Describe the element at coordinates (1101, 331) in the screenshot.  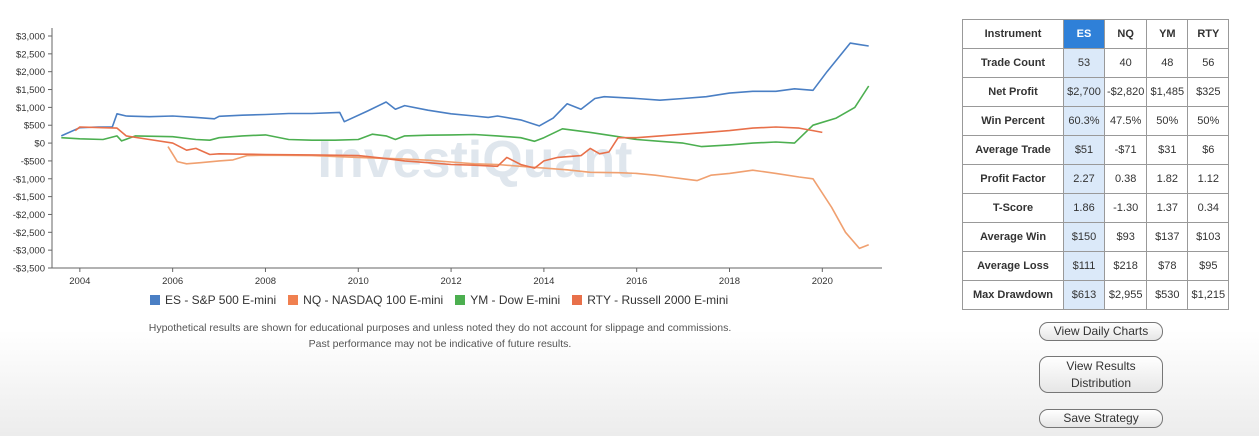
I see `view-daily-charts-button: View Daily Charts` at that location.